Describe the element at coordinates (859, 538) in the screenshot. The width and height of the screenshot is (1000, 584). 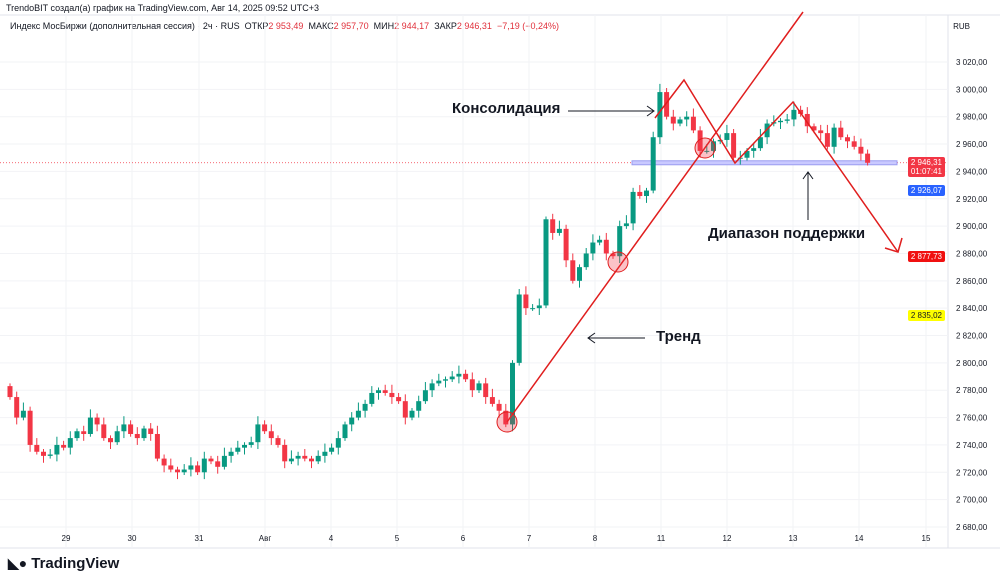
I see `x-tick-label: 14` at that location.